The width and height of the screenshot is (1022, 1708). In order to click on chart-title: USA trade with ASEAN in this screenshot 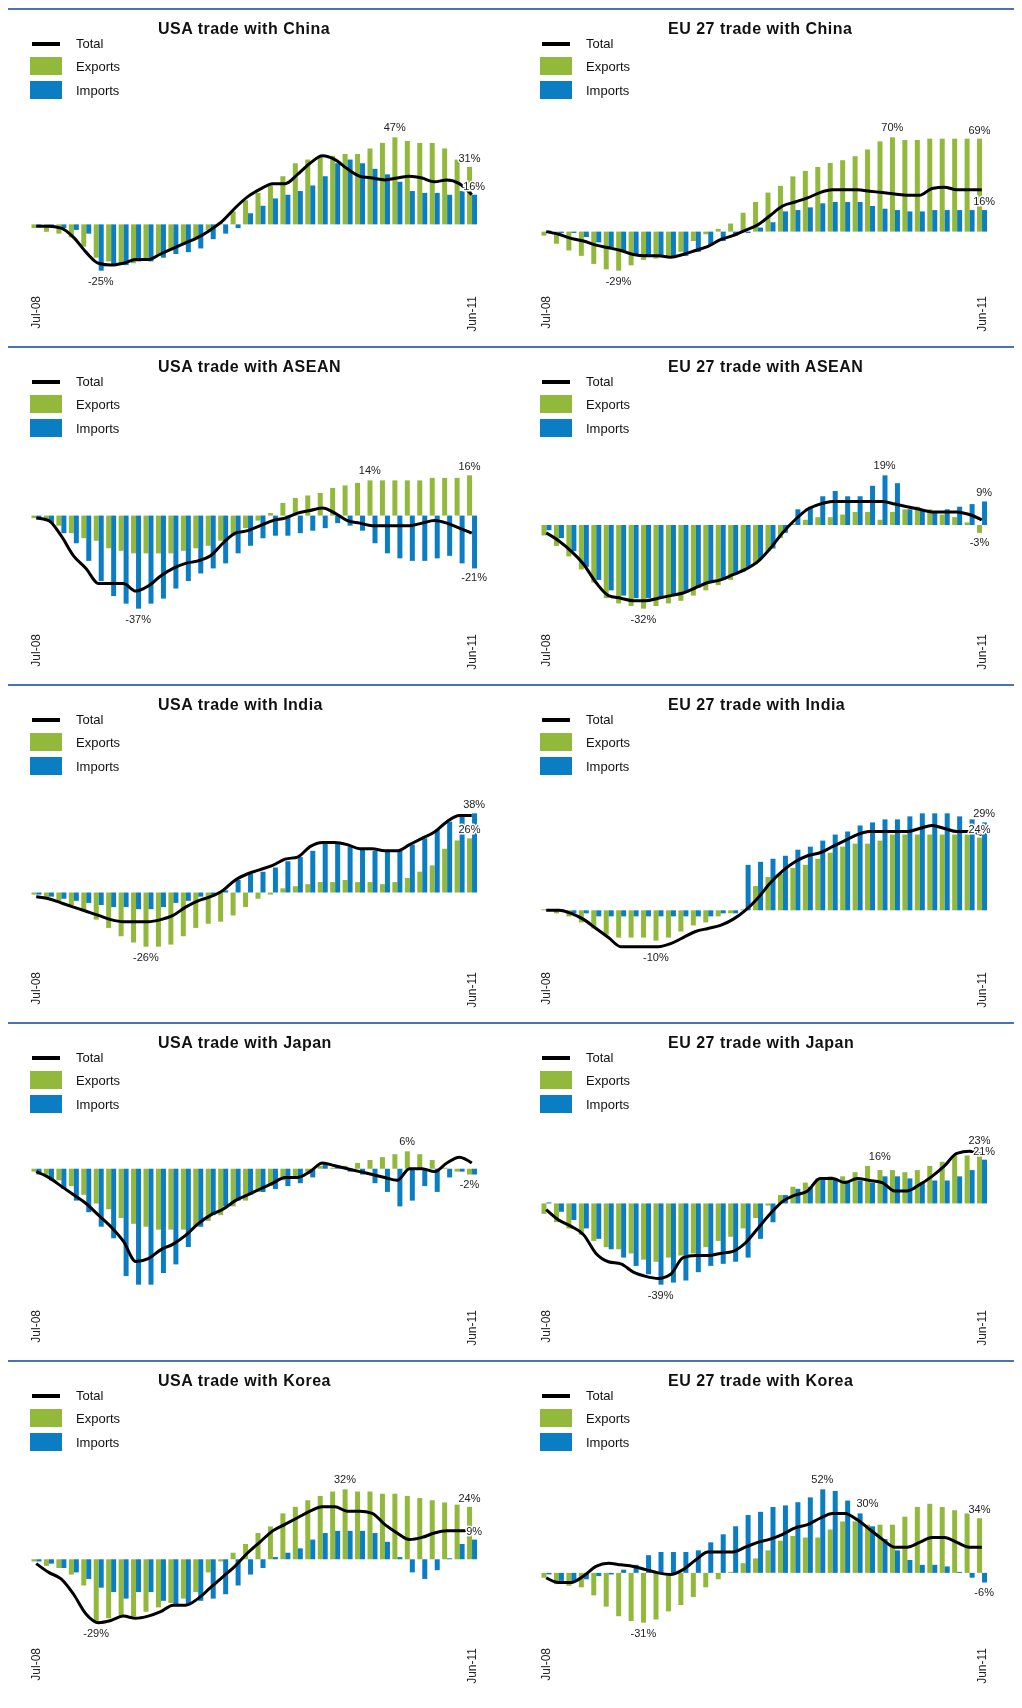, I will do `click(250, 367)`.